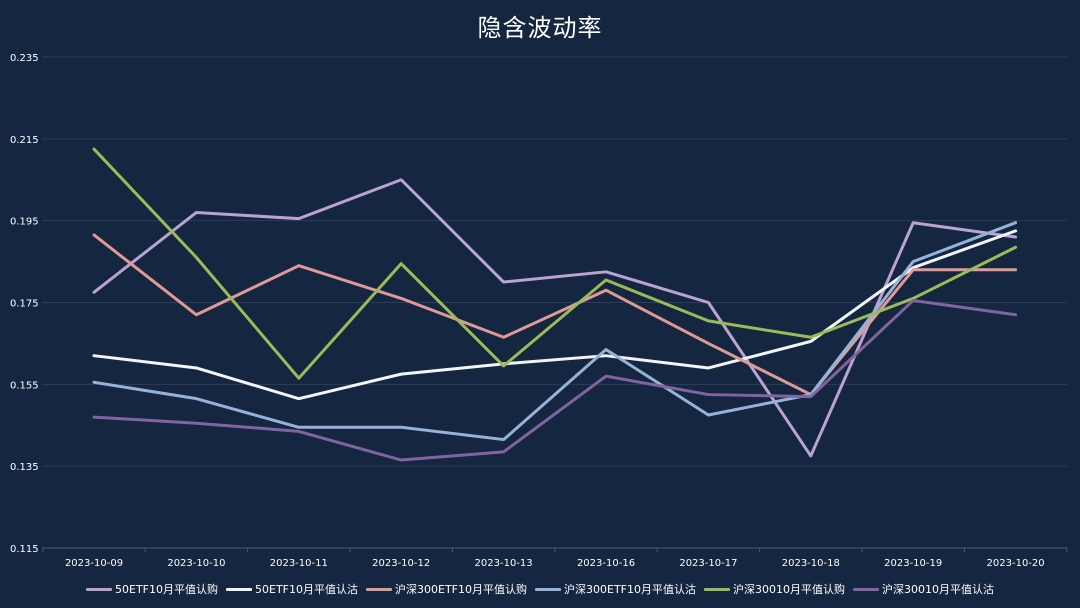 The height and width of the screenshot is (608, 1080). I want to click on x-tick-label: 2023-10-11, so click(299, 563).